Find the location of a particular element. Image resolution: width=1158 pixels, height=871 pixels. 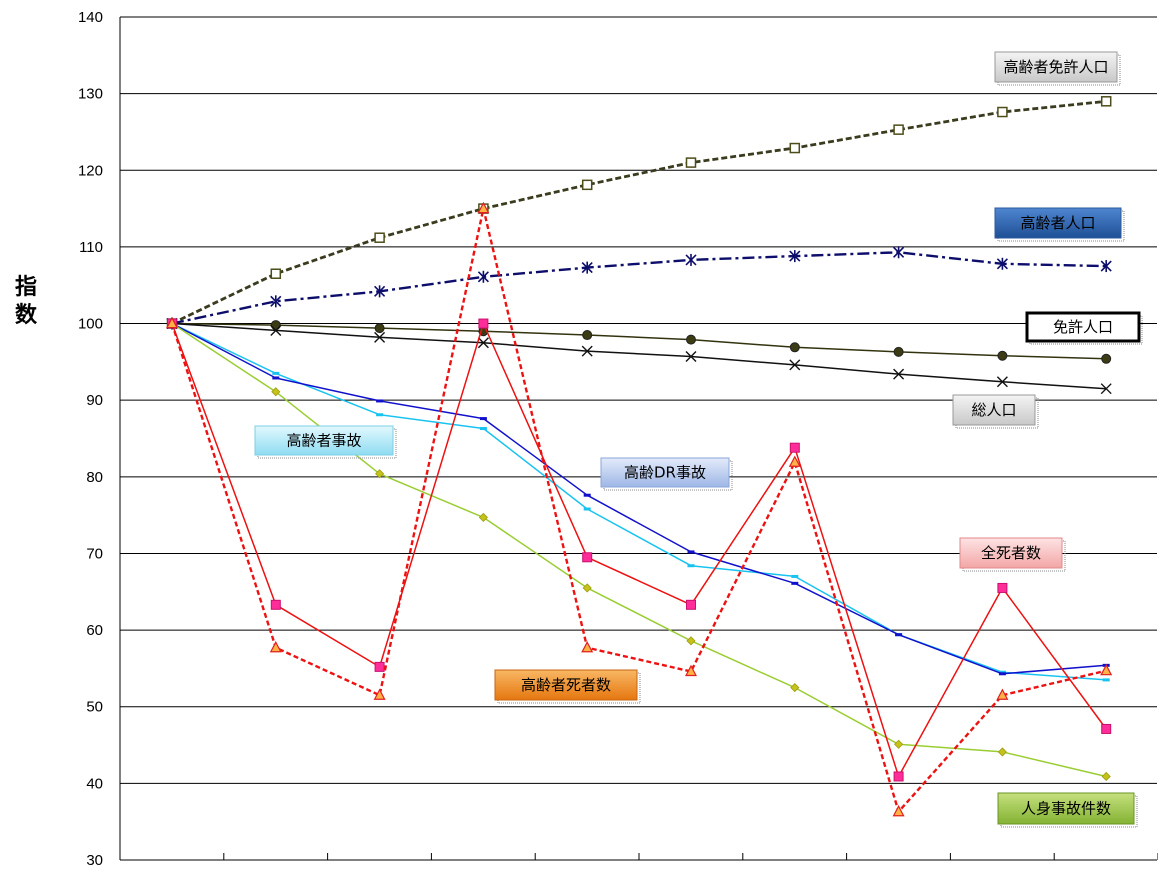

y-tick-label: 100 is located at coordinates (90, 324).